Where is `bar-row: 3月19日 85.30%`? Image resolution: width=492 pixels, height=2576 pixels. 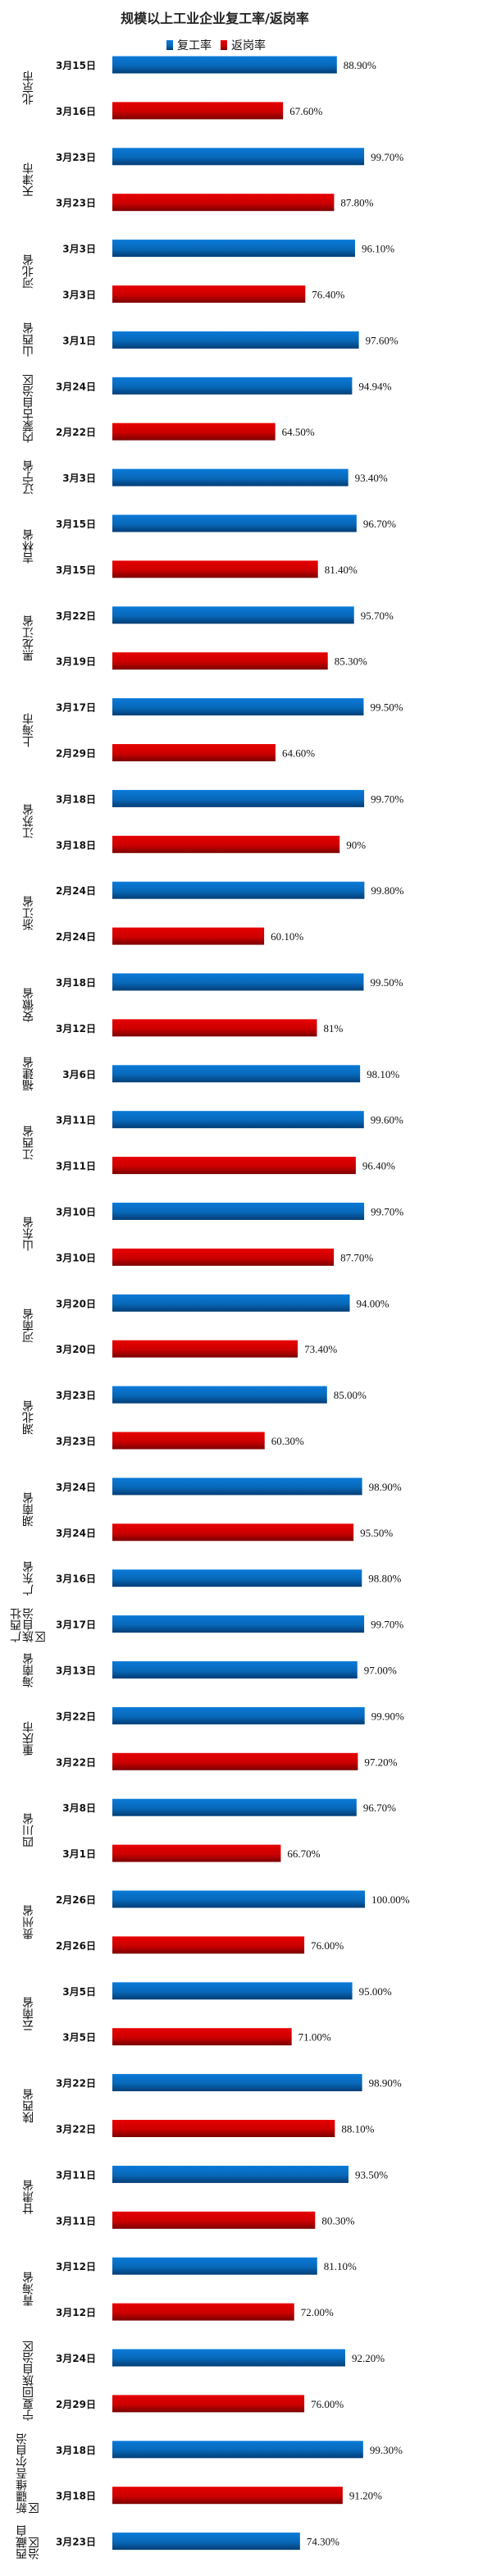 bar-row: 3月19日 85.30% is located at coordinates (211, 661).